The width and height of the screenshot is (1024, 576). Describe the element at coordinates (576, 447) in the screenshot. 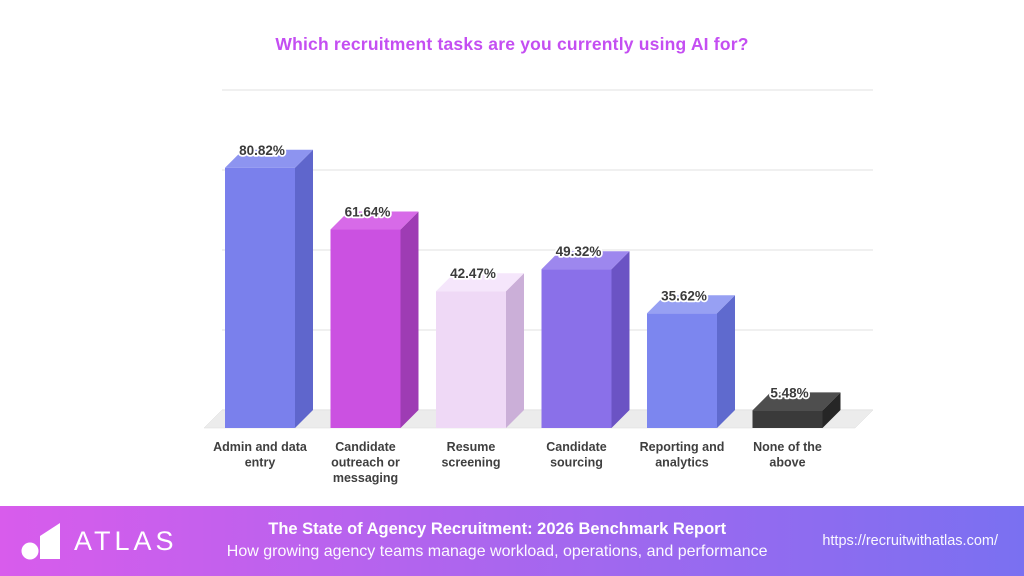

I see `category-label-candidate-sourcing: Candidate` at that location.